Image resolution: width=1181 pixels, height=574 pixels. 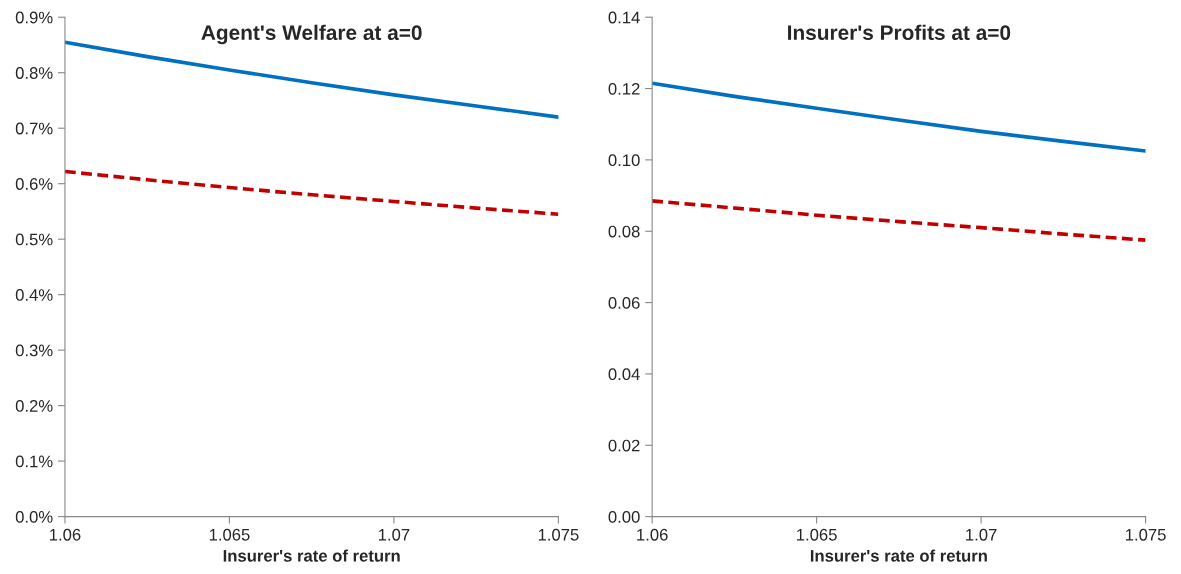 I want to click on y-tick-label: 0.5%, so click(x=34, y=239).